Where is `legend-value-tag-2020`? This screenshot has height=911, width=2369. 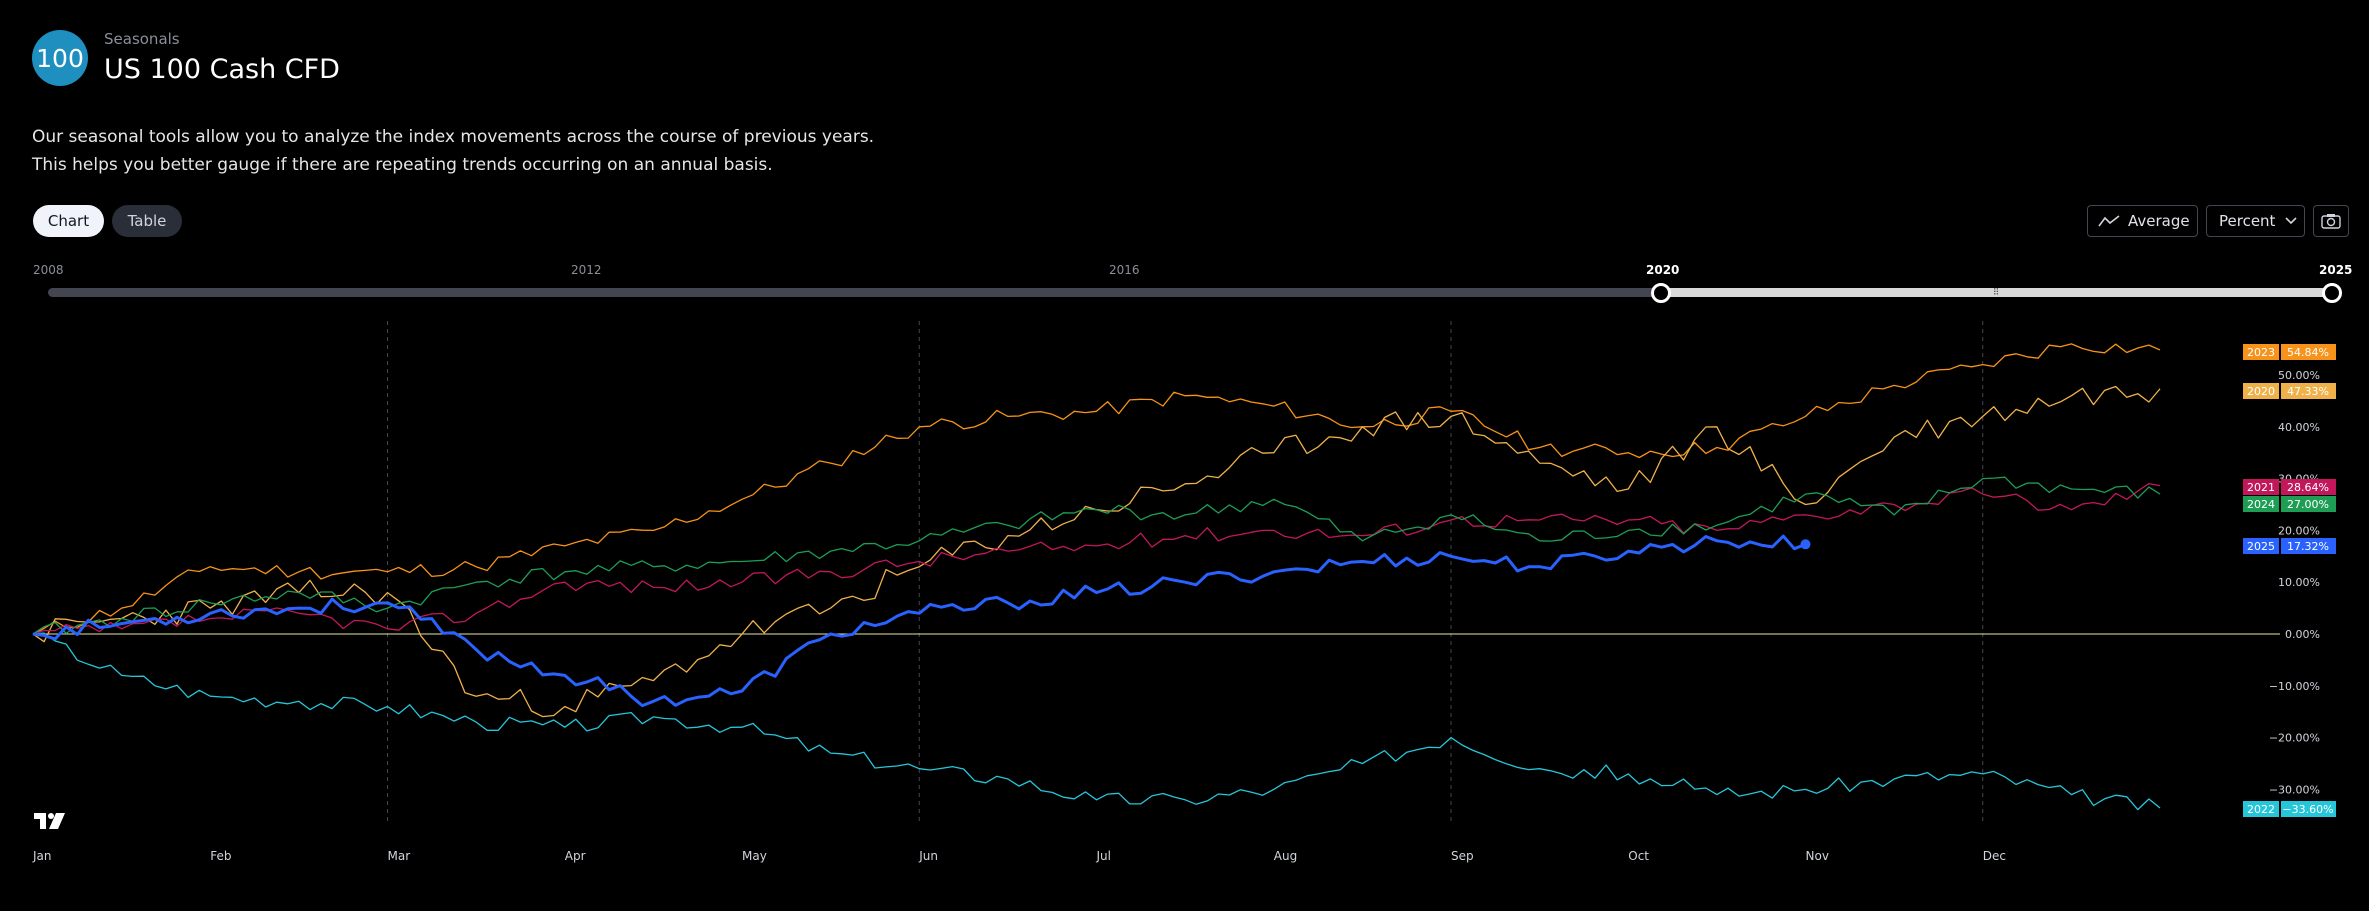 legend-value-tag-2020 is located at coordinates (2308, 391).